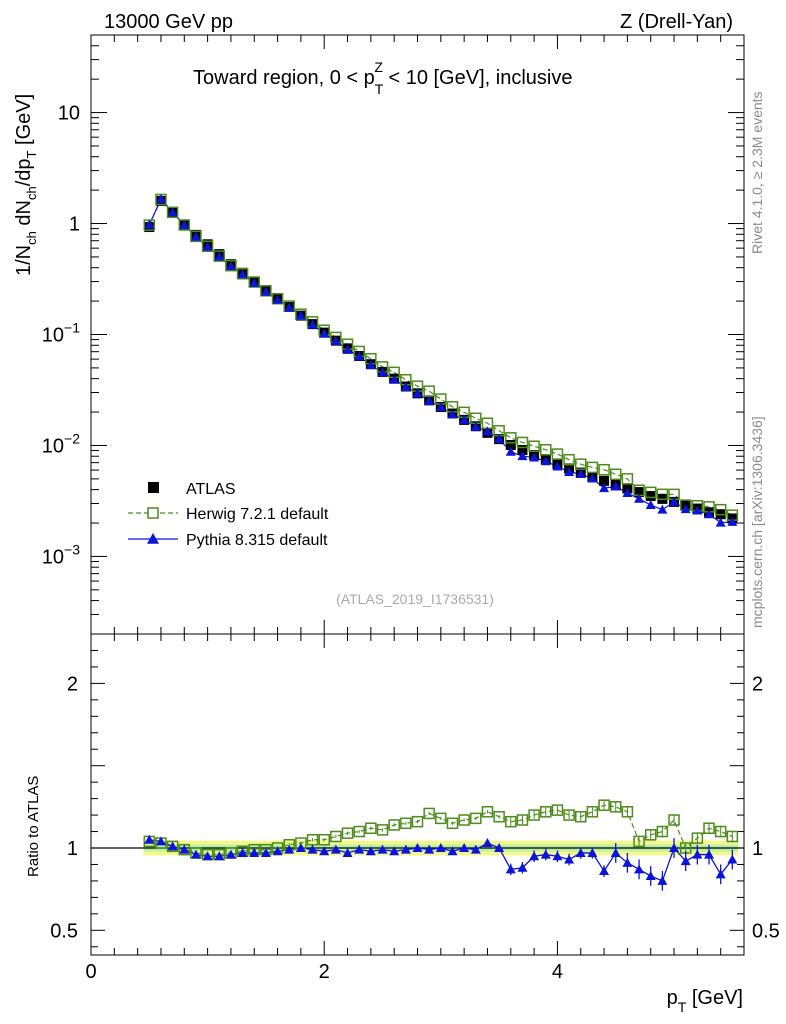 This screenshot has height=1024, width=786. Describe the element at coordinates (379, 89) in the screenshot. I see `title-sub: T` at that location.